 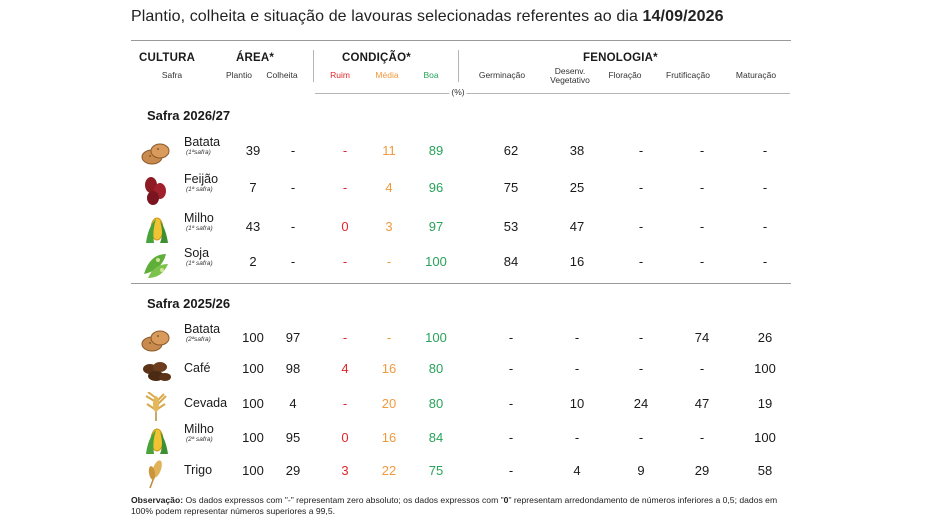 What do you see at coordinates (389, 403) in the screenshot?
I see `table-cell: 20` at bounding box center [389, 403].